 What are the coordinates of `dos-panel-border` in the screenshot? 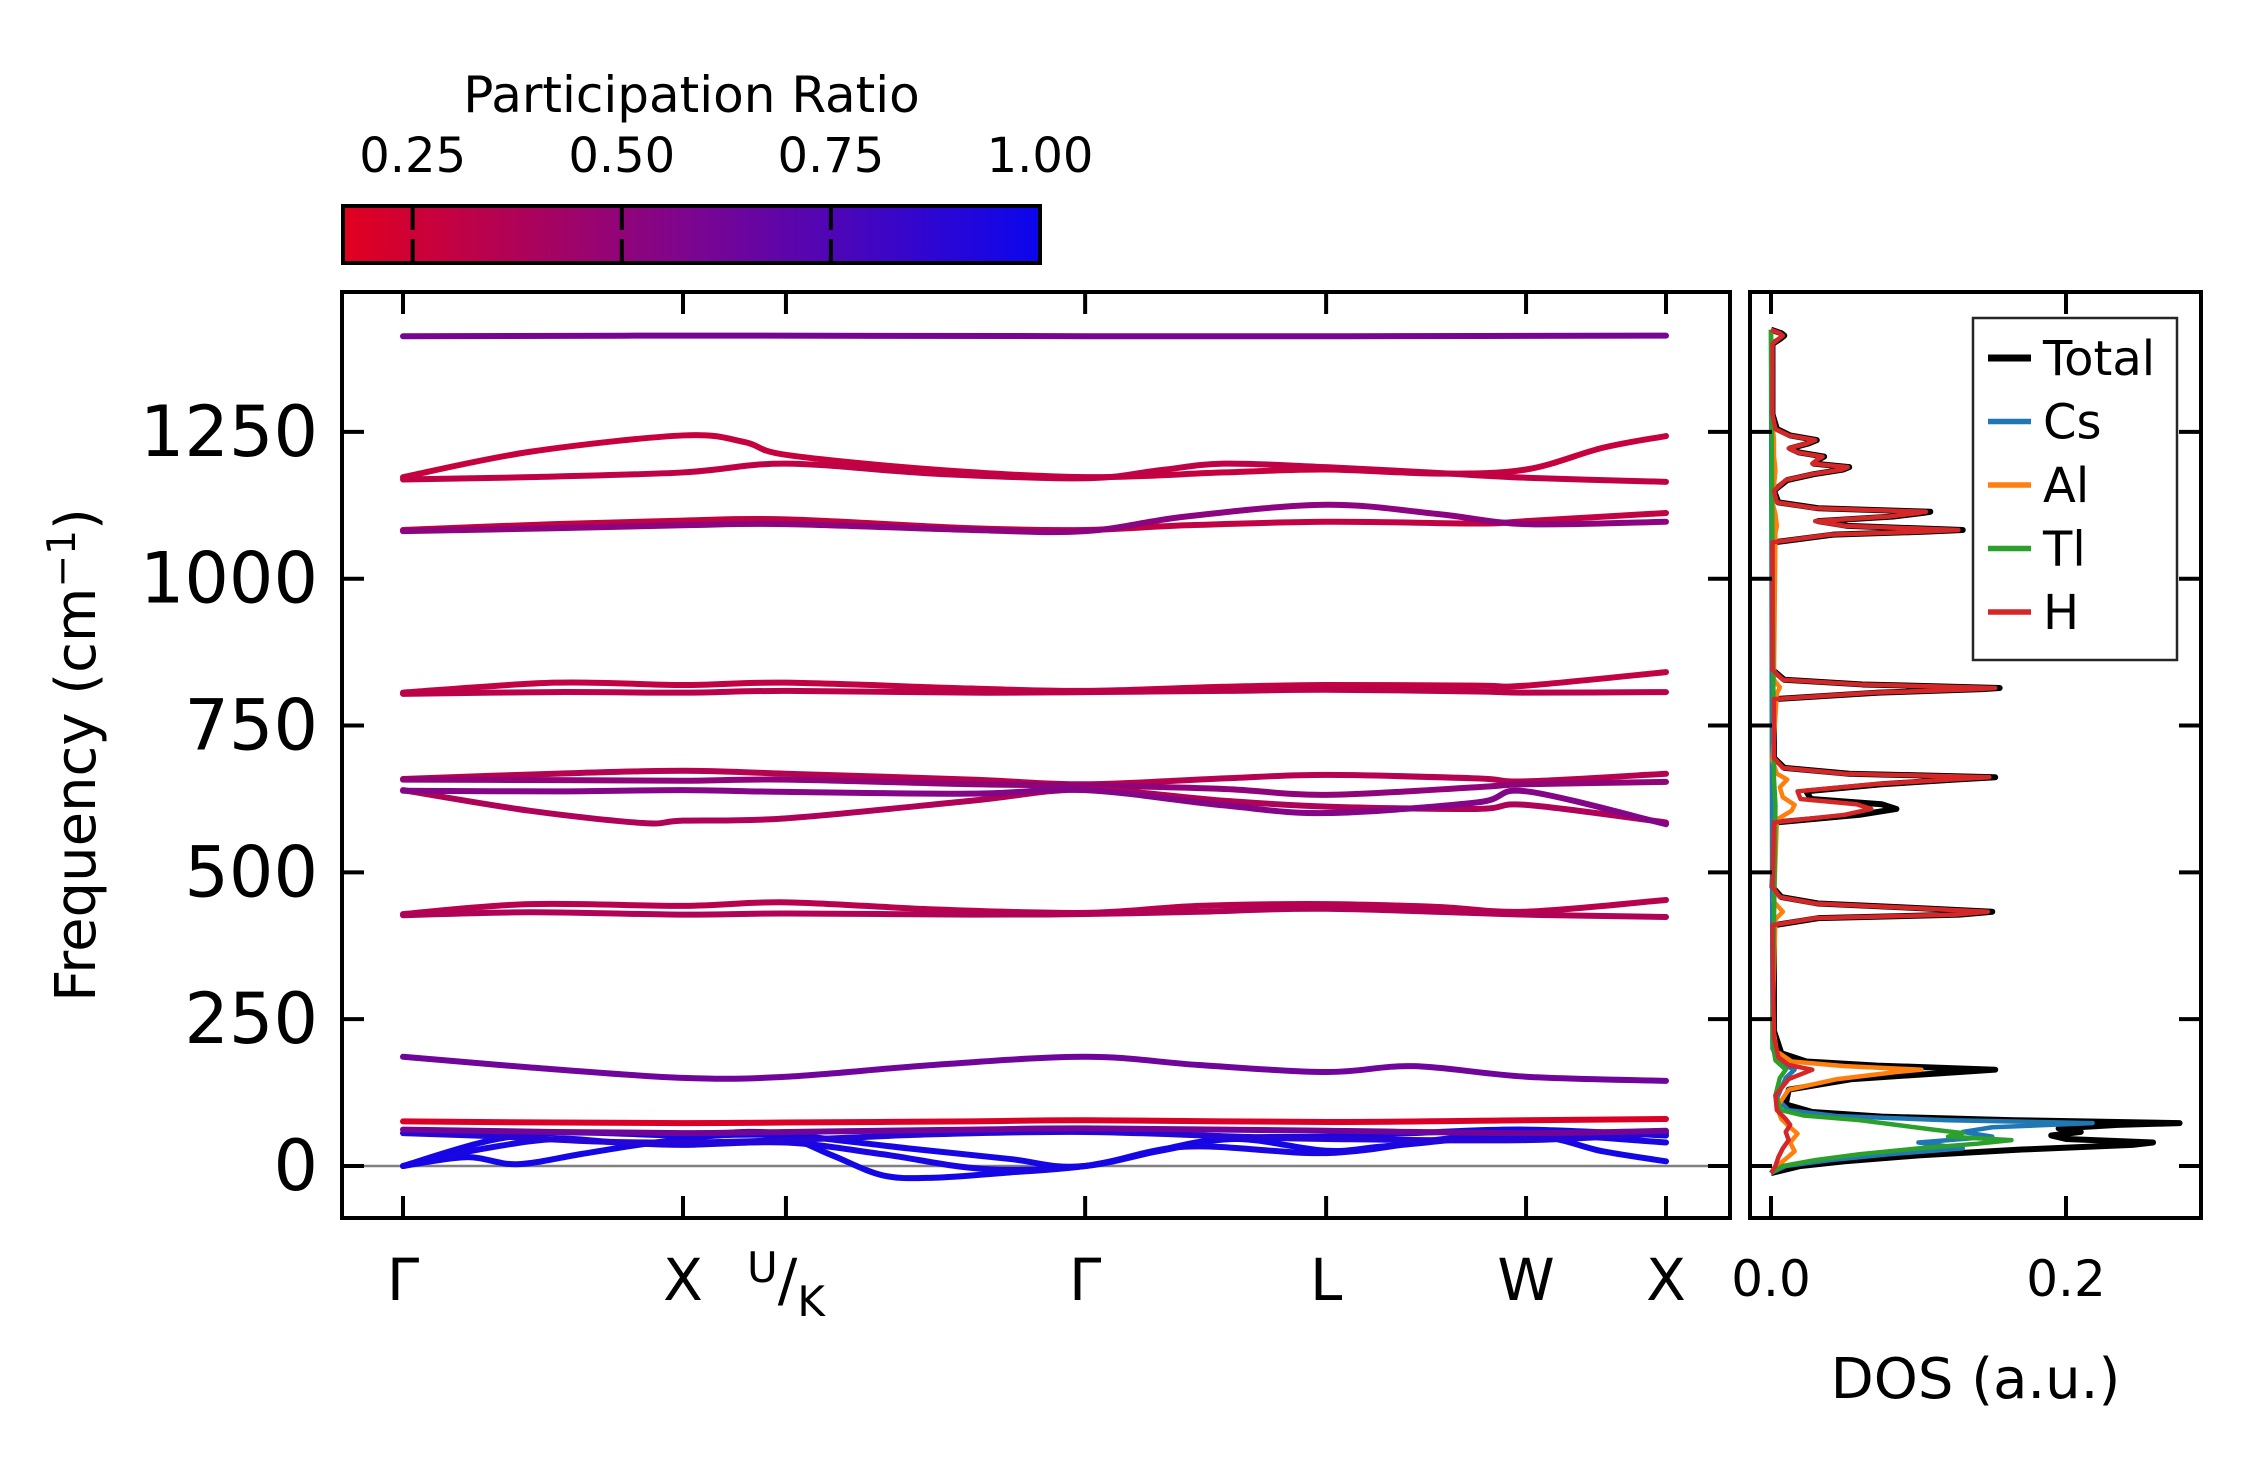 It's located at (1975, 755).